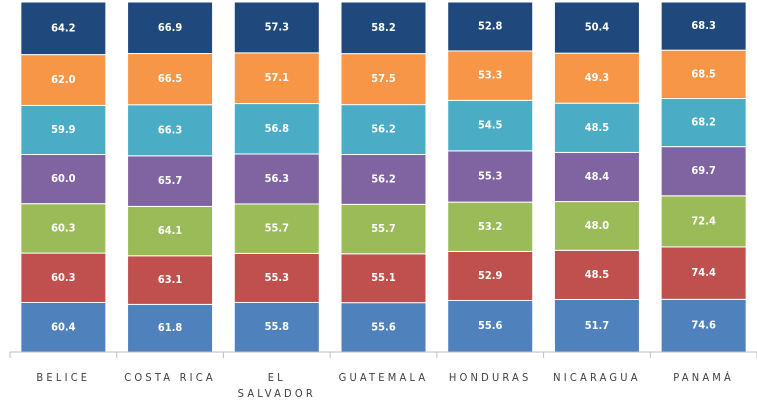  What do you see at coordinates (703, 170) in the screenshot?
I see `data-label: 69.7` at bounding box center [703, 170].